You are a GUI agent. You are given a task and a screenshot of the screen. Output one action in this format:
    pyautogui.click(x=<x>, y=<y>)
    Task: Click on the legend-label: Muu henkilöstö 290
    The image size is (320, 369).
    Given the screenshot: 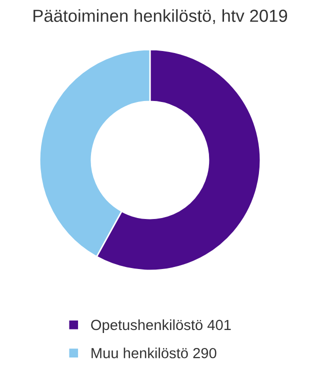 What is the action you would take?
    pyautogui.click(x=154, y=353)
    